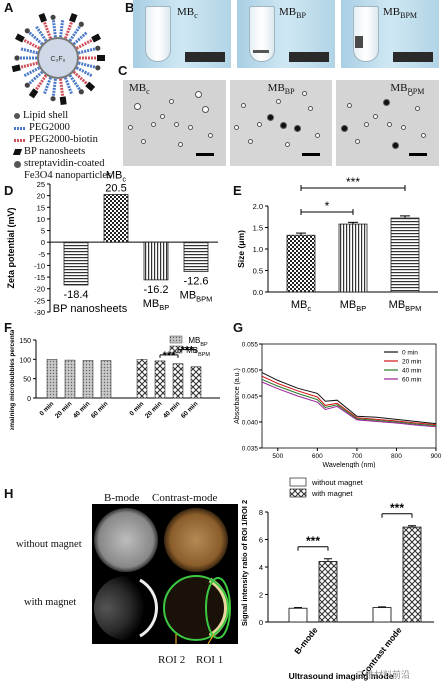  Describe the element at coordinates (20, 128) in the screenshot. I see `peg-legend-icon` at that location.